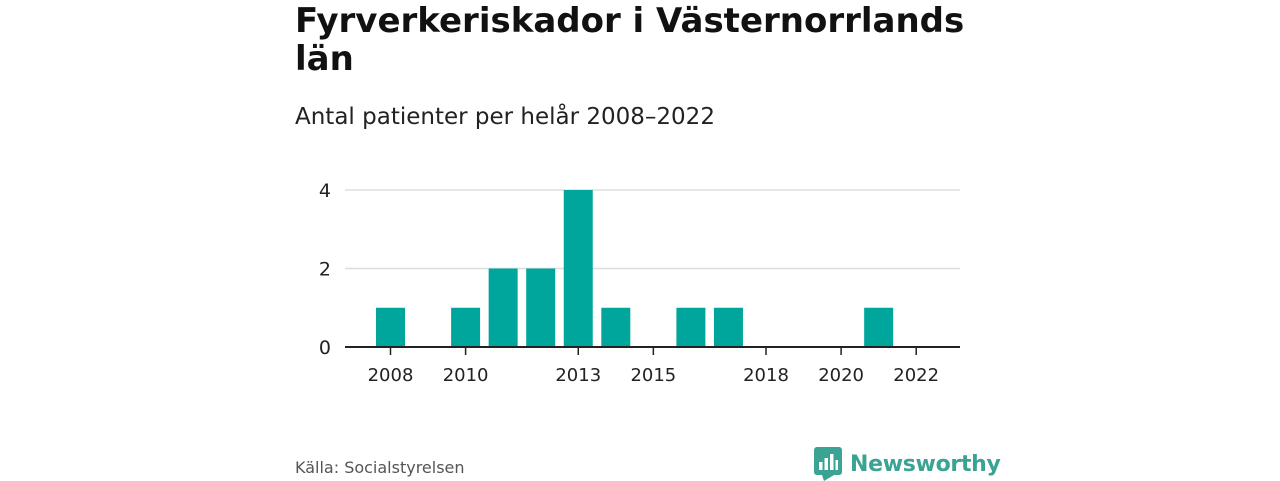 The height and width of the screenshot is (481, 1280). I want to click on x-tick-label: 2013, so click(578, 375).